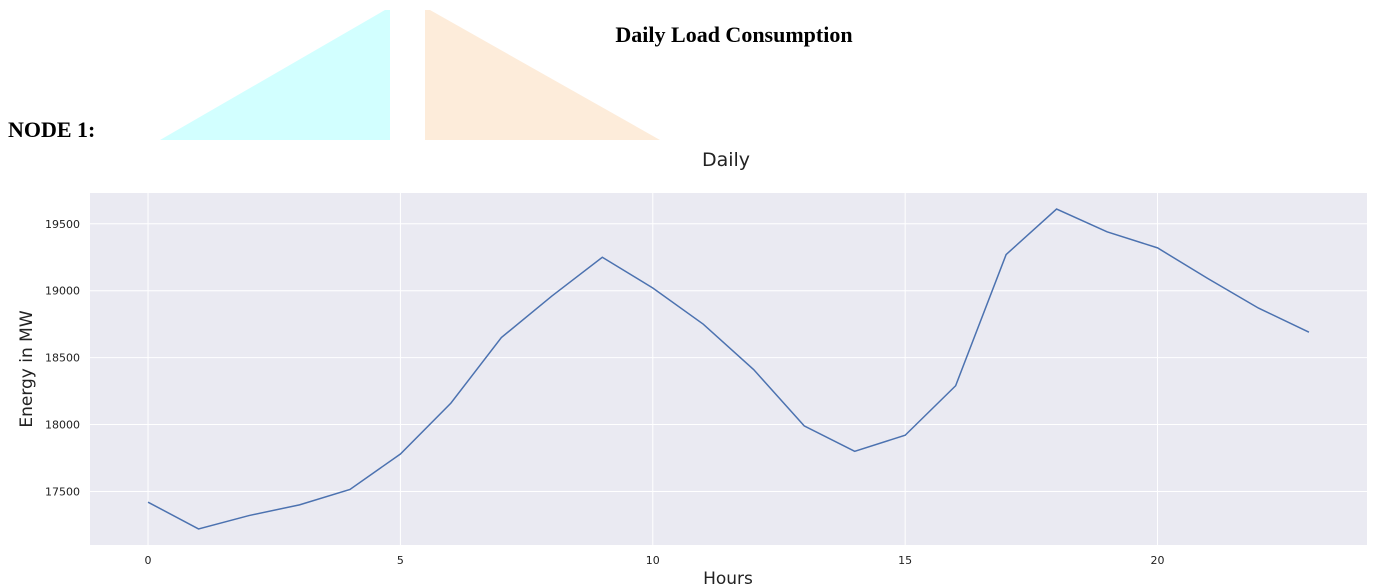 The image size is (1382, 585). I want to click on y-tick-label: 18000, so click(62, 425).